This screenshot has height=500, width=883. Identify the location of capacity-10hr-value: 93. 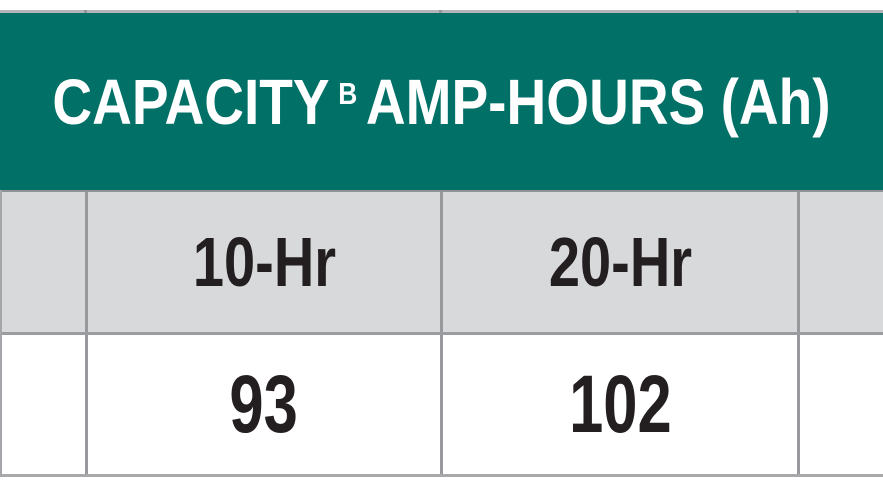
(264, 404).